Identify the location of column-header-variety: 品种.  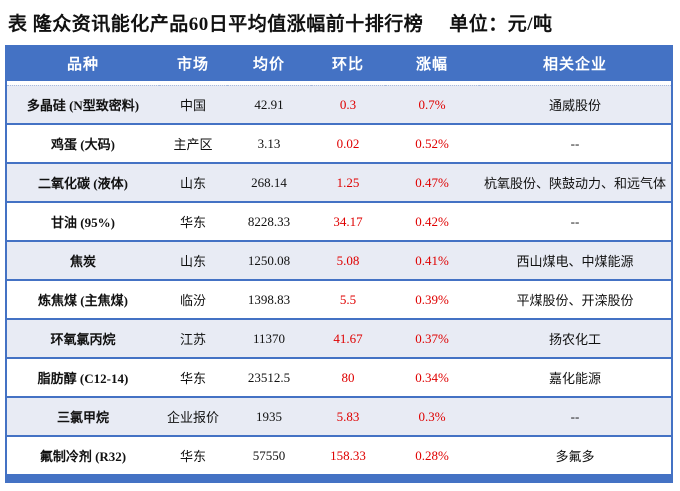
(83, 65).